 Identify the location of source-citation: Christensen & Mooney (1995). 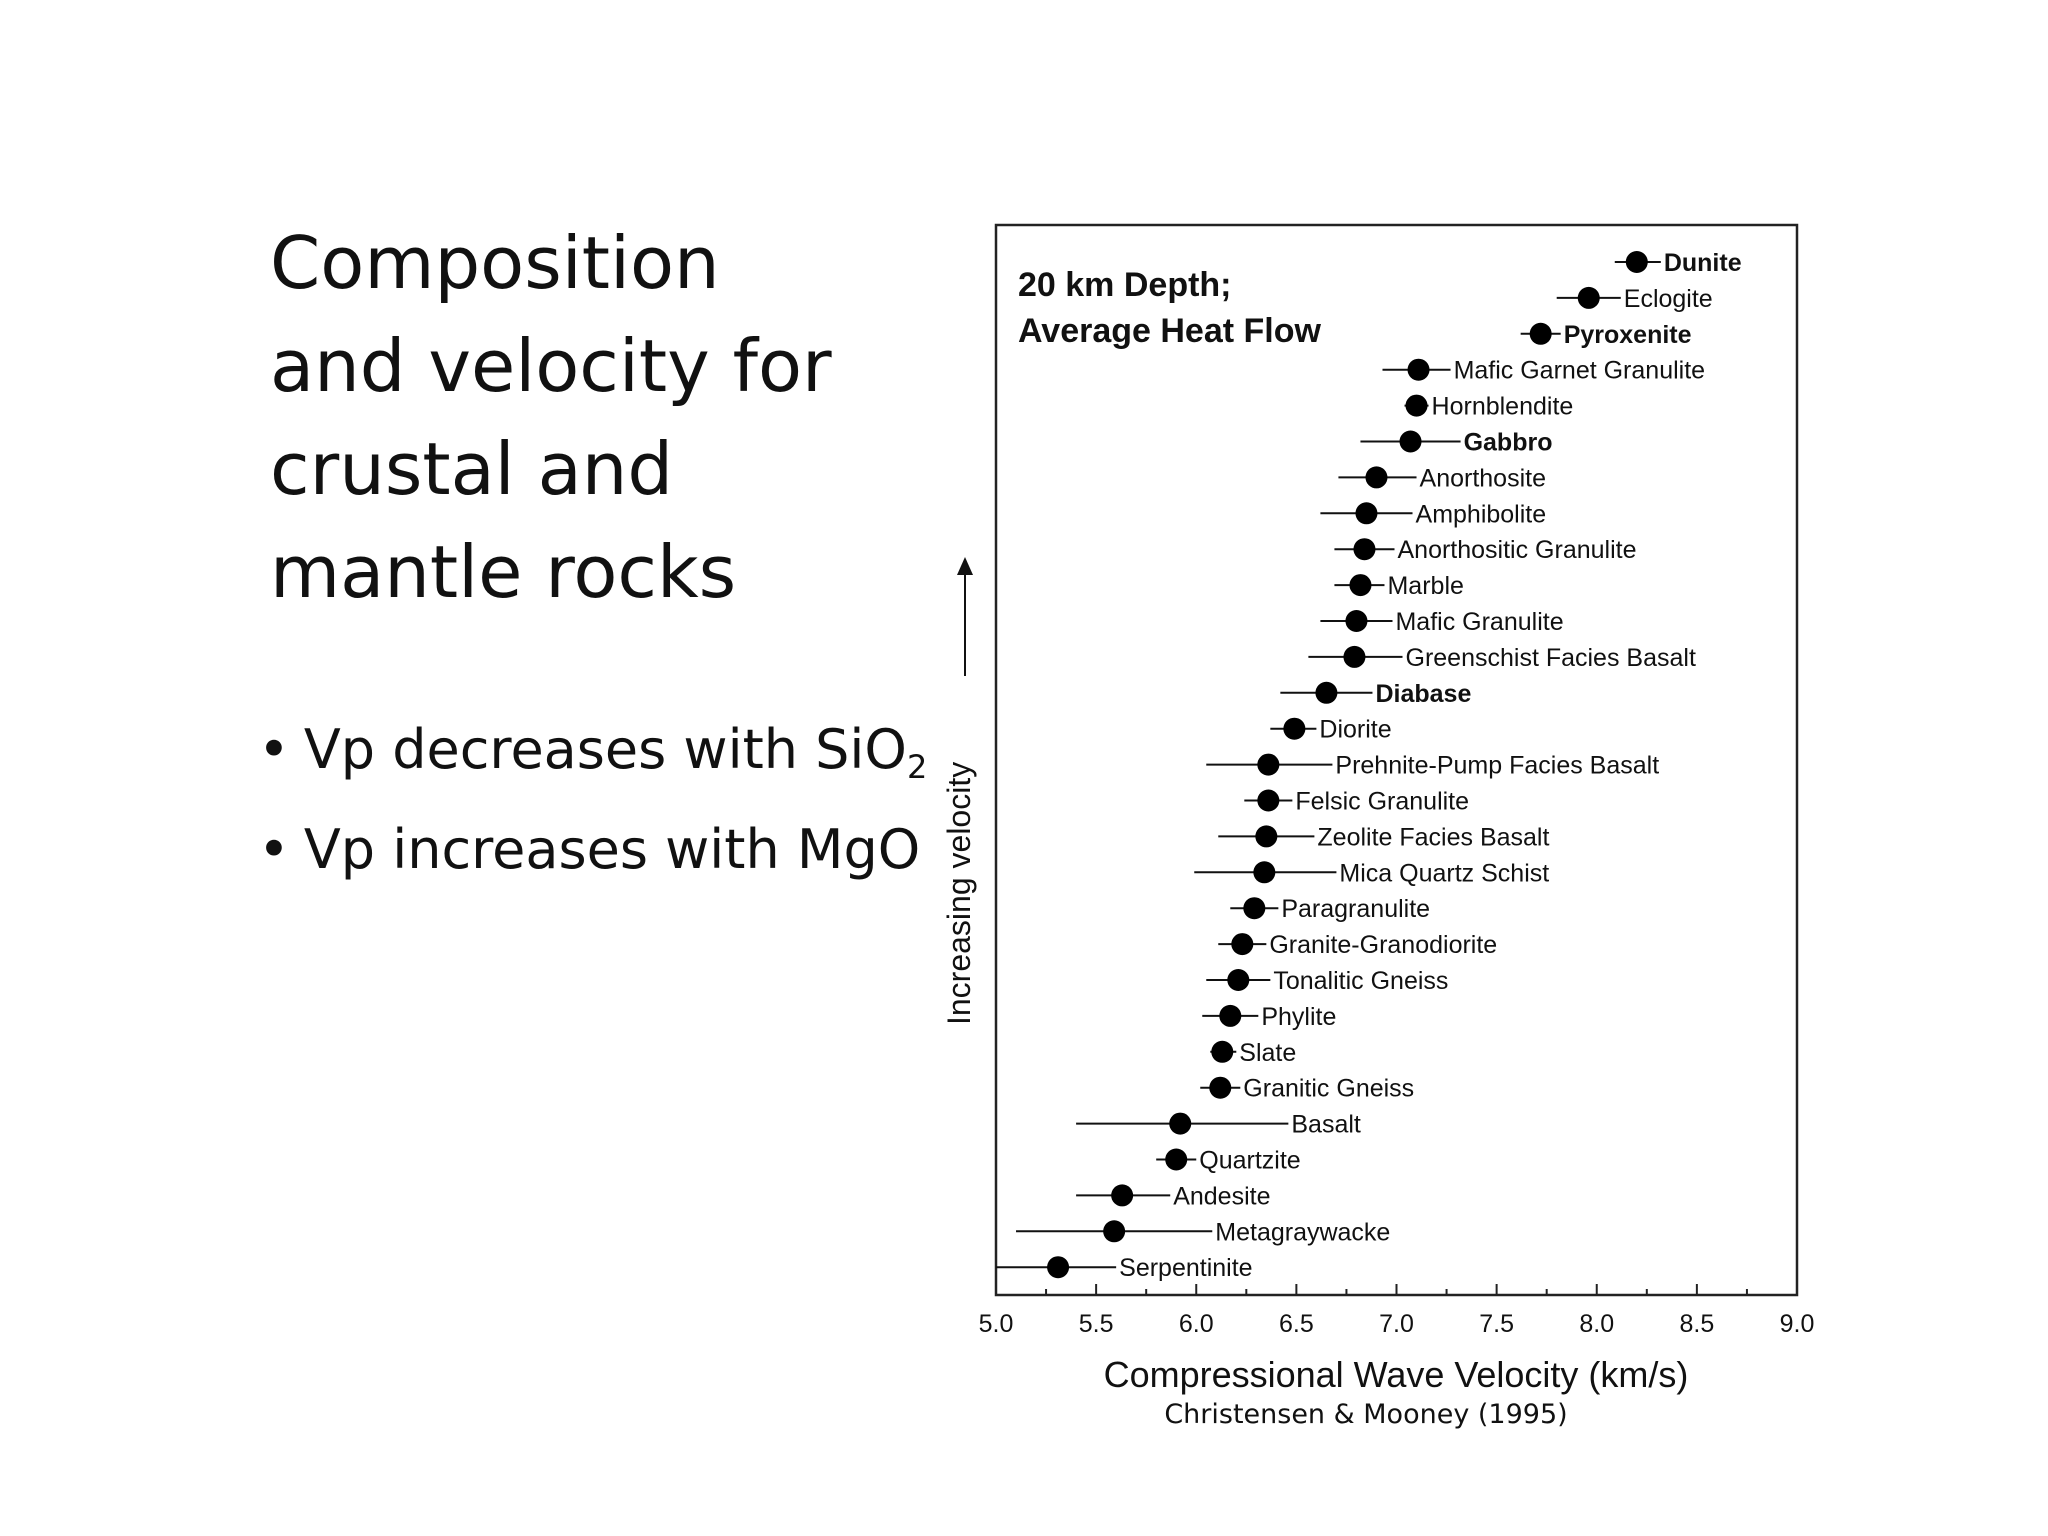
(1365, 1414).